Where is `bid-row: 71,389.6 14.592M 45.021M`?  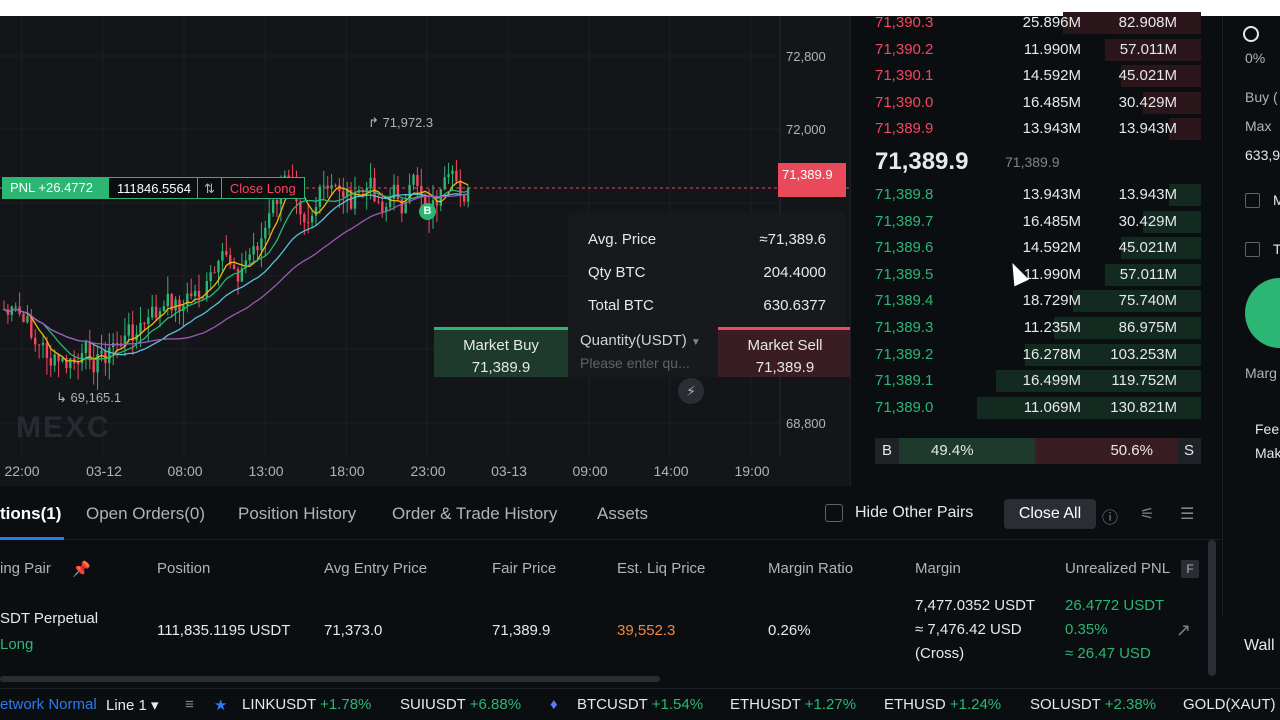 bid-row: 71,389.6 14.592M 45.021M is located at coordinates (1026, 248).